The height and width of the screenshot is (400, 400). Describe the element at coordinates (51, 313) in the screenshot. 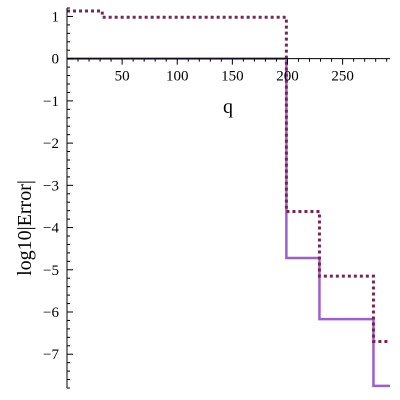

I see `y-tick-label: −6` at that location.